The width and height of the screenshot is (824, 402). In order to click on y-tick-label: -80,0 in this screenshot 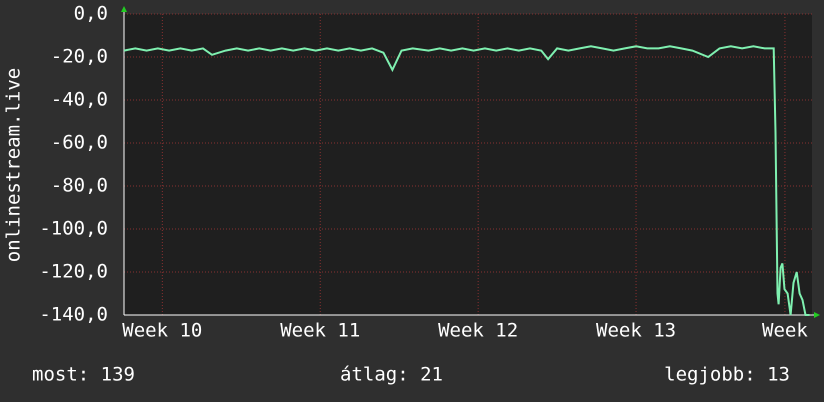, I will do `click(79, 186)`.